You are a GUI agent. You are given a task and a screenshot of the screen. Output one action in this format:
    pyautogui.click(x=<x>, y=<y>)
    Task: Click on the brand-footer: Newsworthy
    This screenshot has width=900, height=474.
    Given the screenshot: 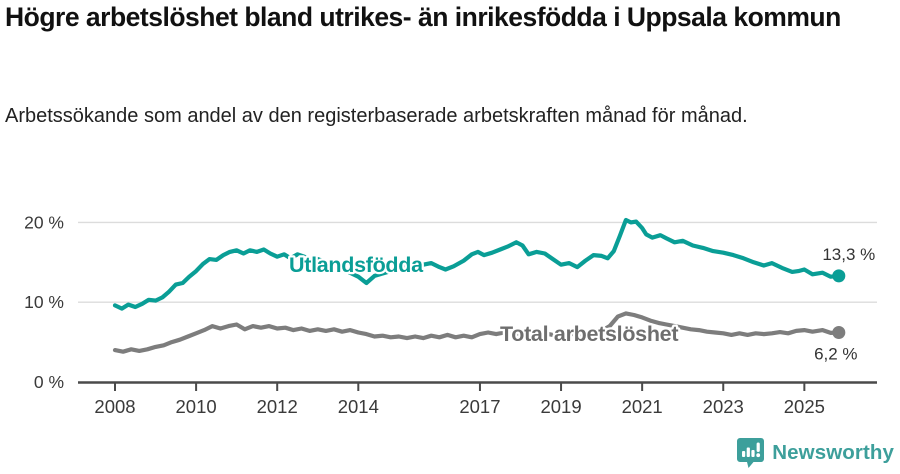 What is the action you would take?
    pyautogui.click(x=815, y=453)
    